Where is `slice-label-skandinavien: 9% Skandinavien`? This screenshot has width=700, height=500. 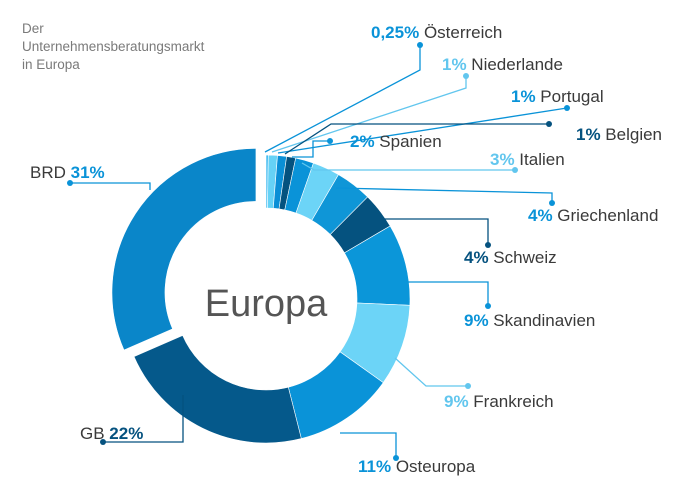 slice-label-skandinavien: 9% Skandinavien is located at coordinates (529, 320).